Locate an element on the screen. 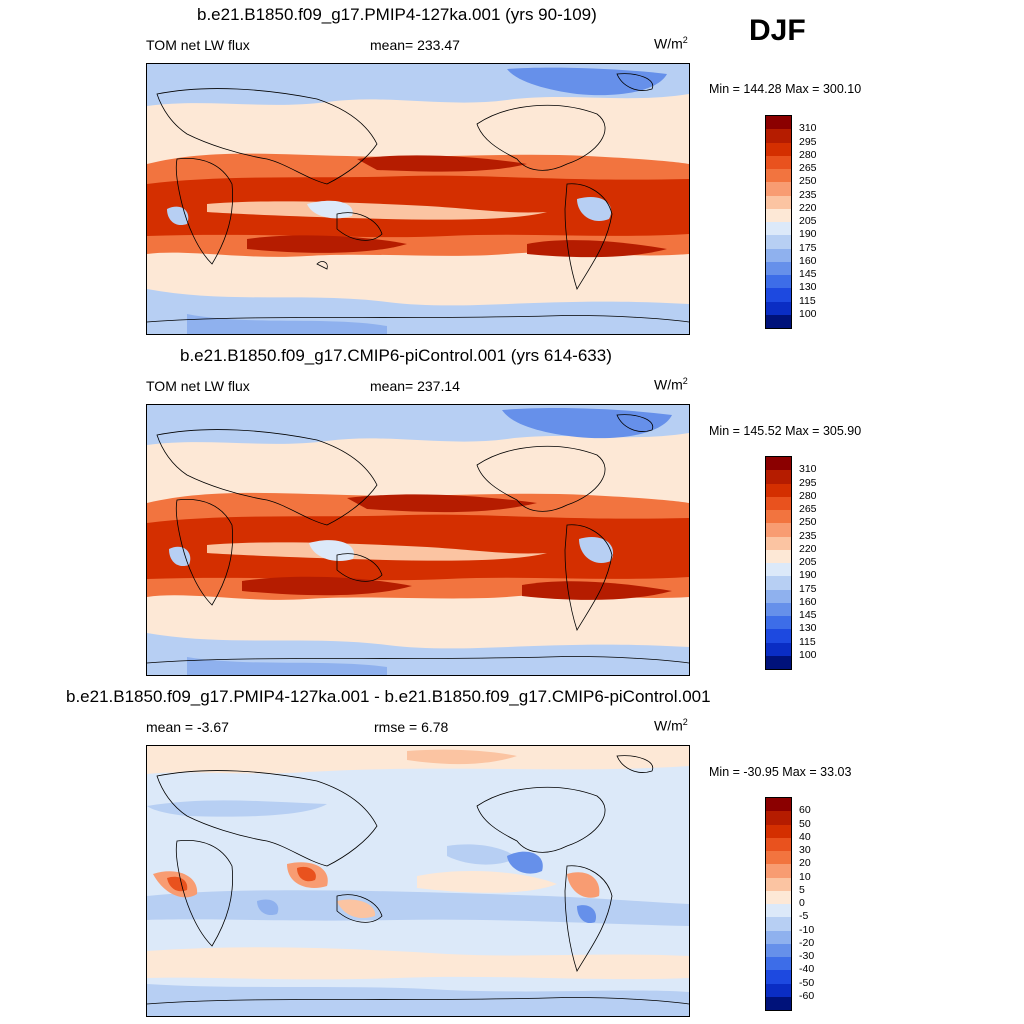 The width and height of the screenshot is (1024, 1024). panel-2-units: W/m2 is located at coordinates (671, 384).